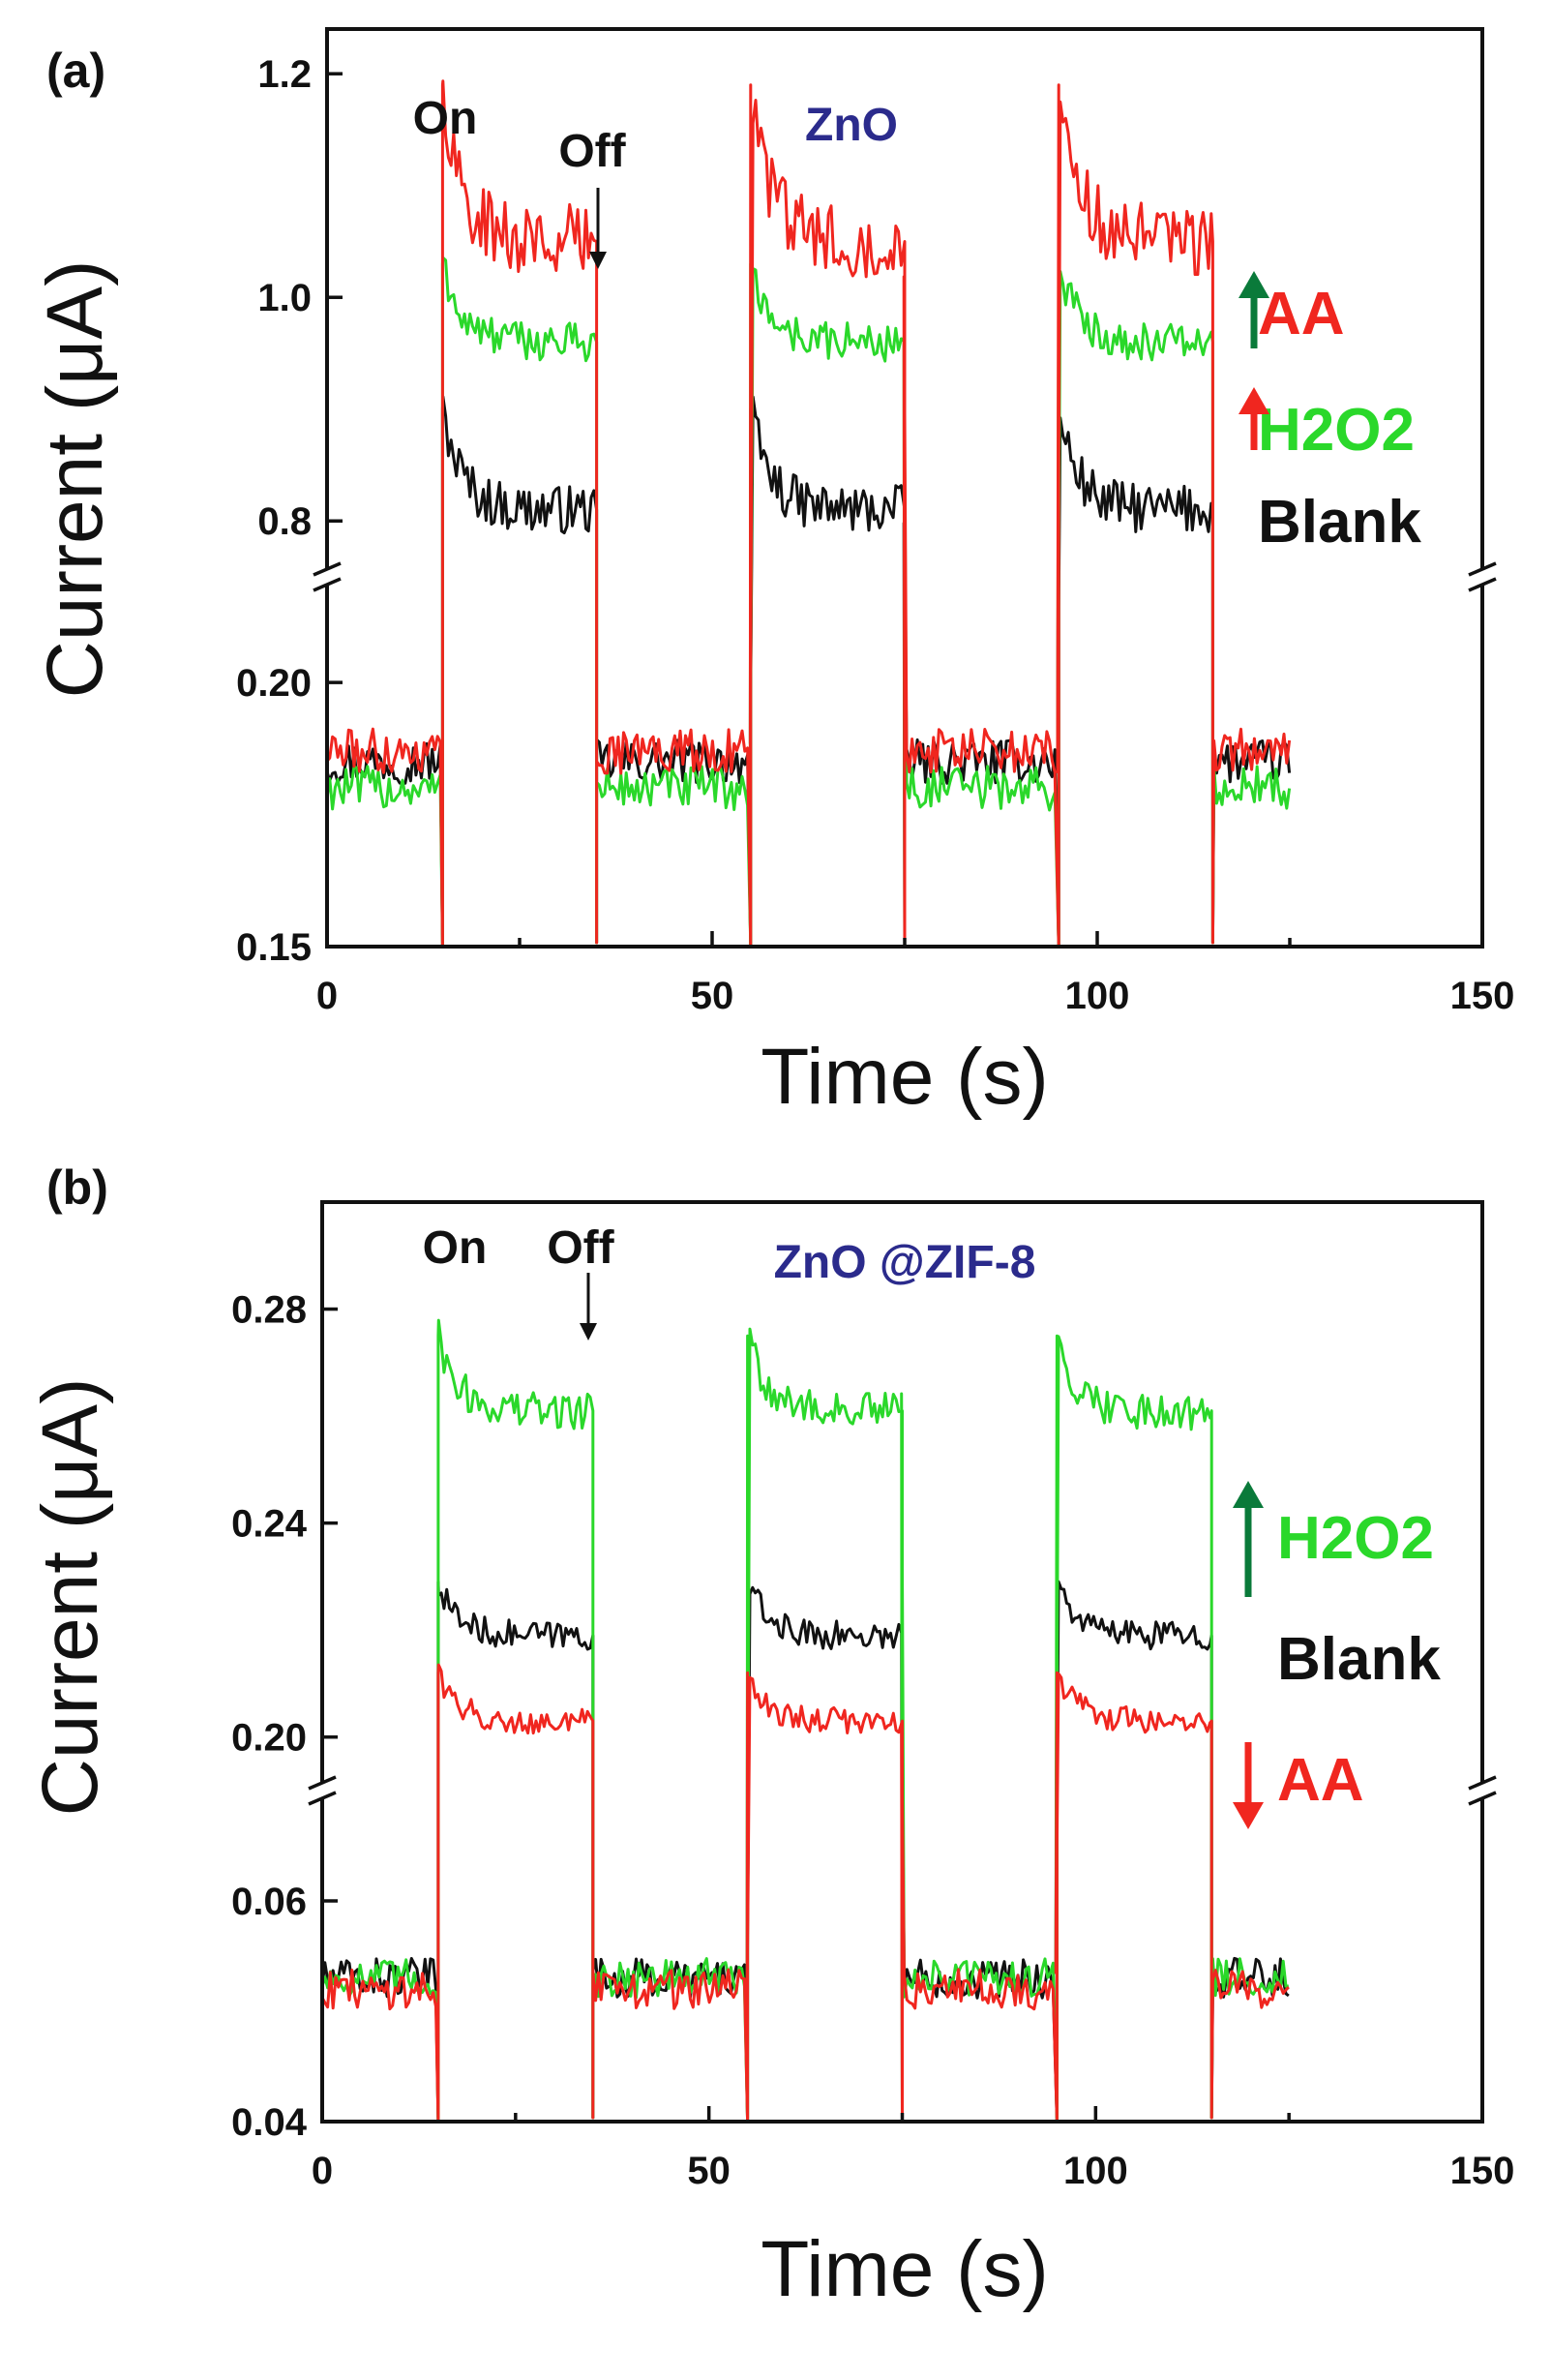  I want to click on y-tick-label: 0.28, so click(269, 1311).